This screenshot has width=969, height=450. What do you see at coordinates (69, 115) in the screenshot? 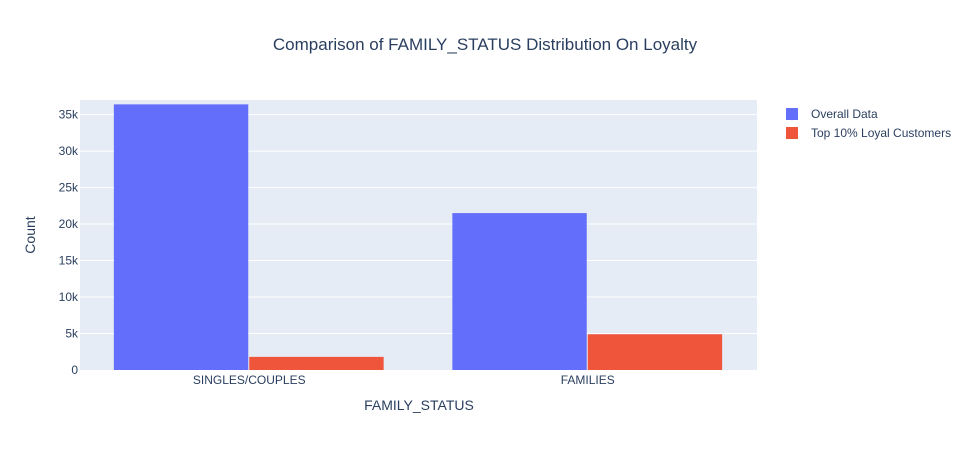
I see `y-tick-label: 35k` at bounding box center [69, 115].